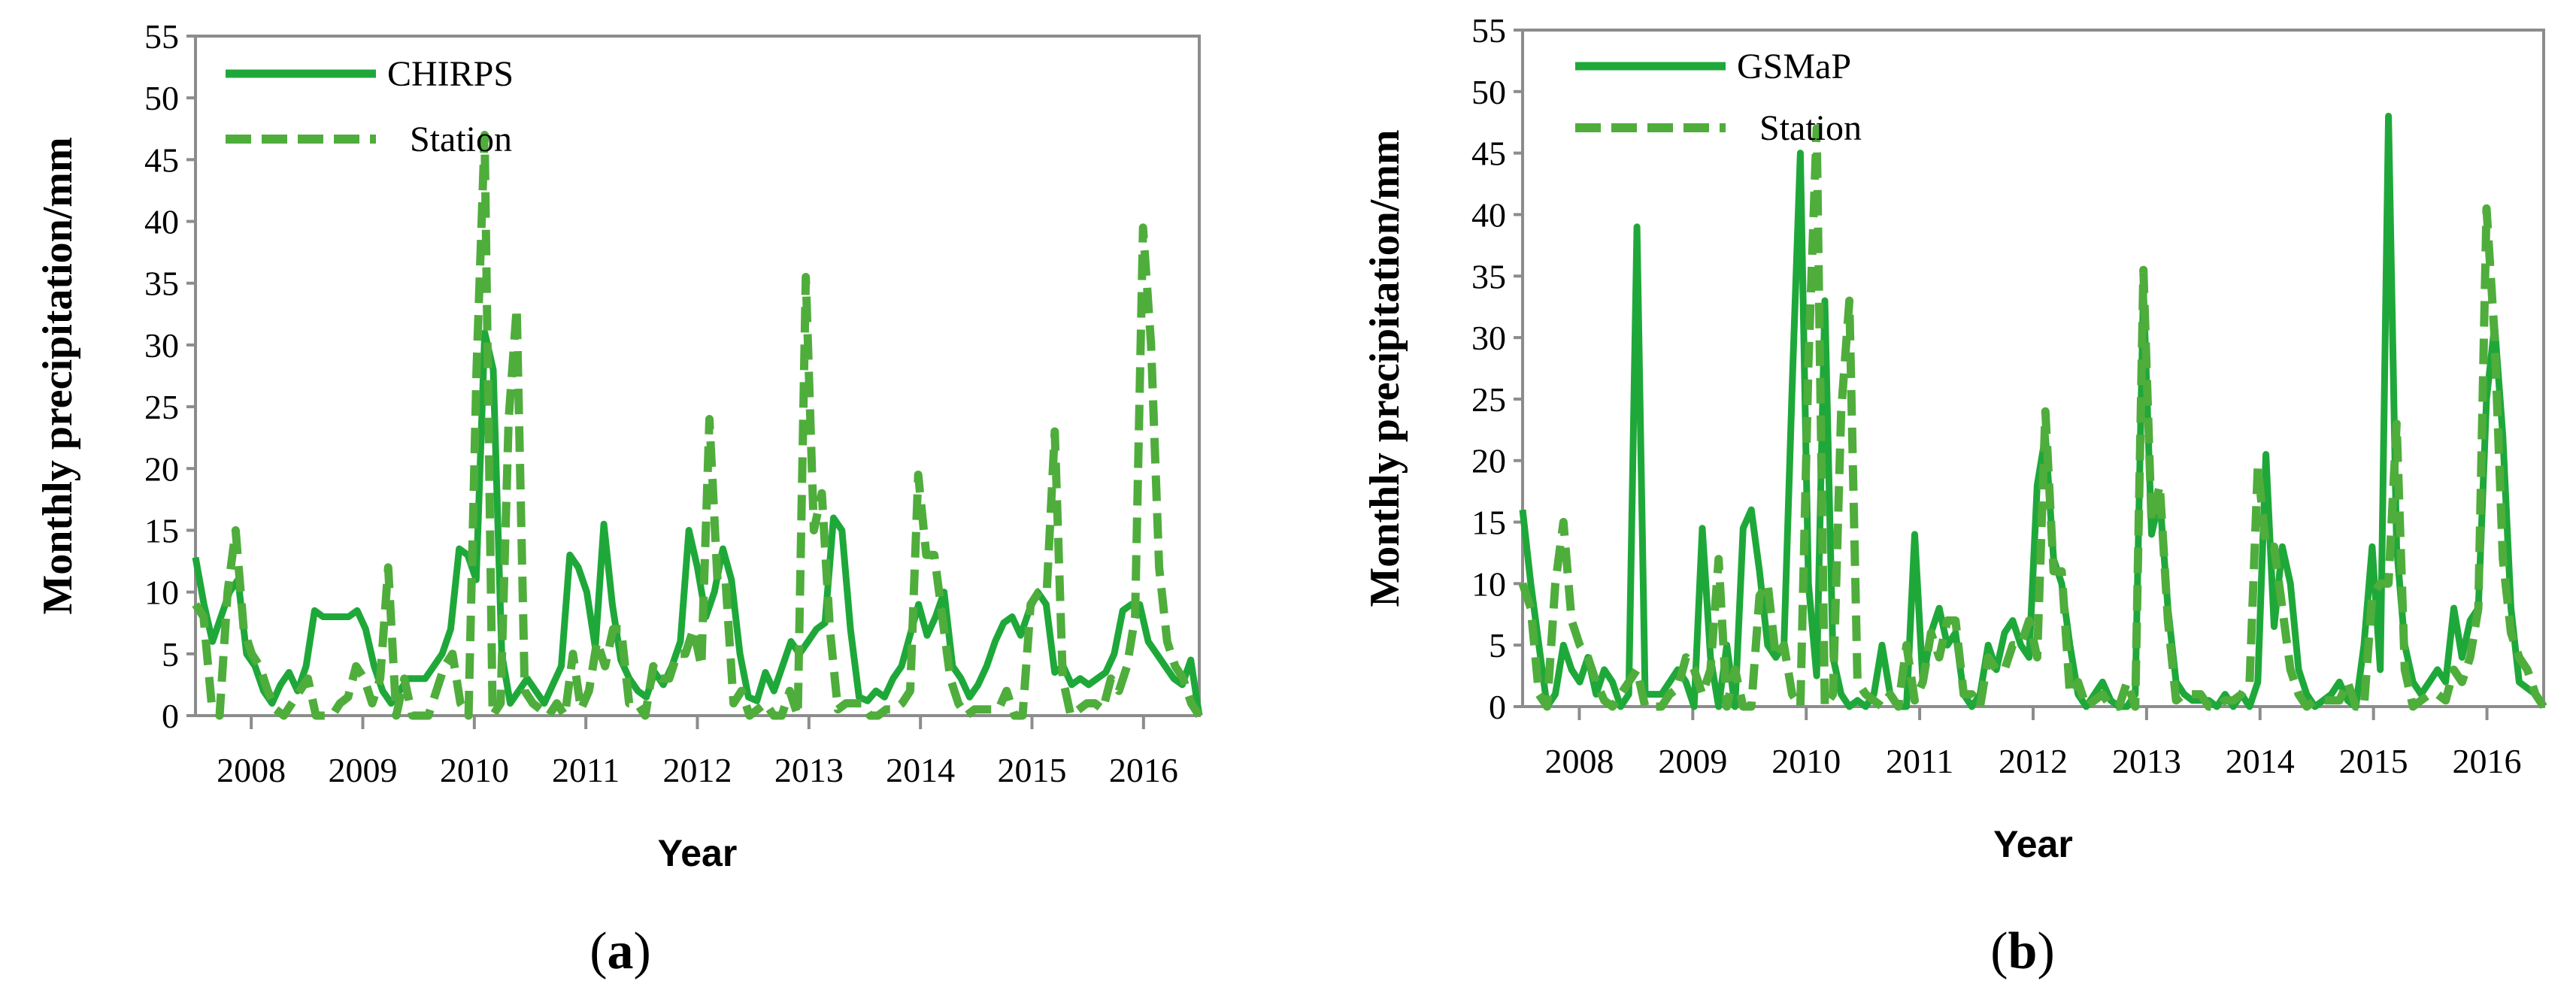 This screenshot has width=2576, height=993. Describe the element at coordinates (450, 74) in the screenshot. I see `legend-label-chirps: CHIRPS` at that location.